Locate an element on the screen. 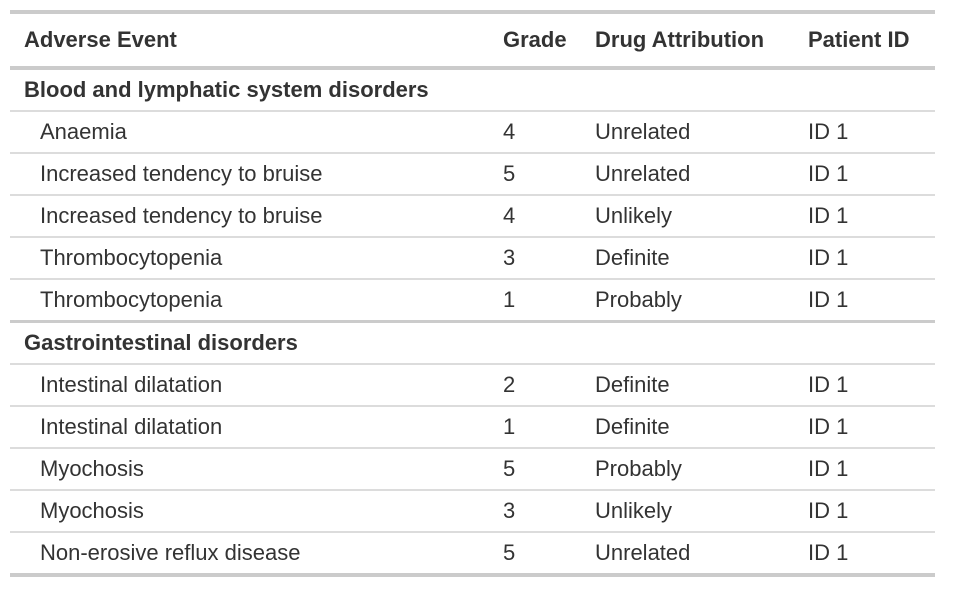  adverse-event-cell: Non-erosive reflux disease is located at coordinates (170, 552).